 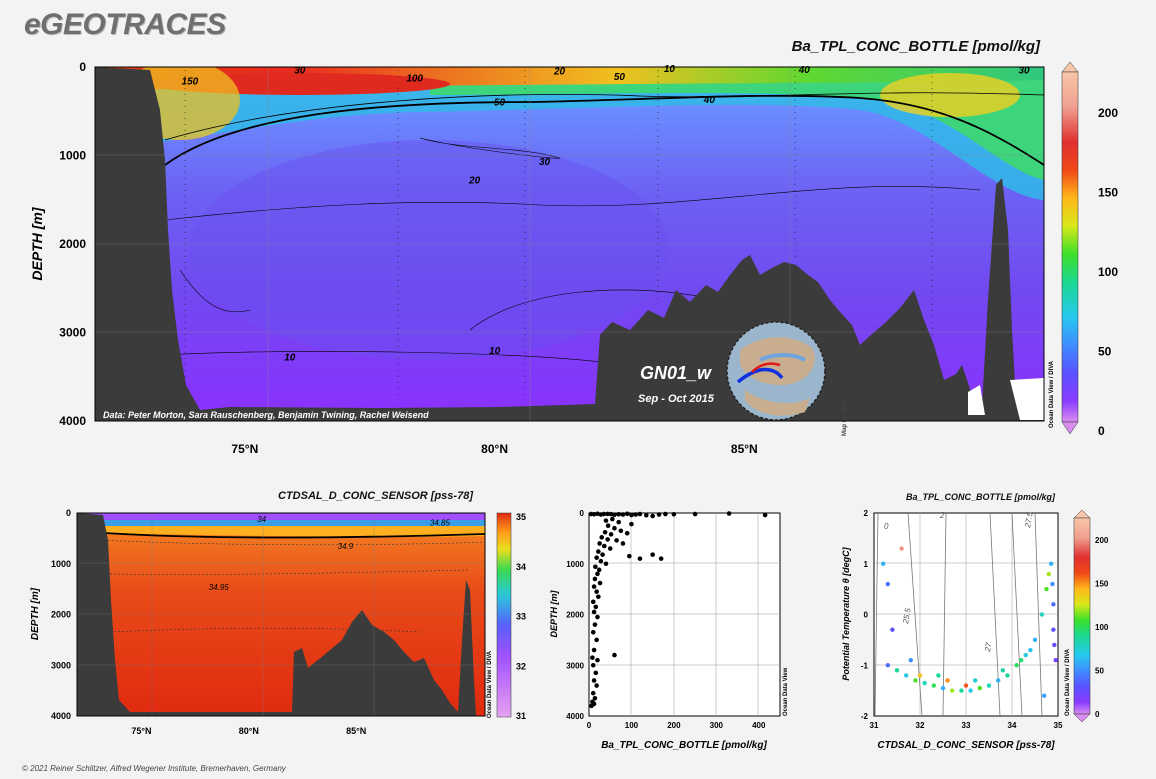 I want to click on x-tick-label: 85°N, so click(x=744, y=449).